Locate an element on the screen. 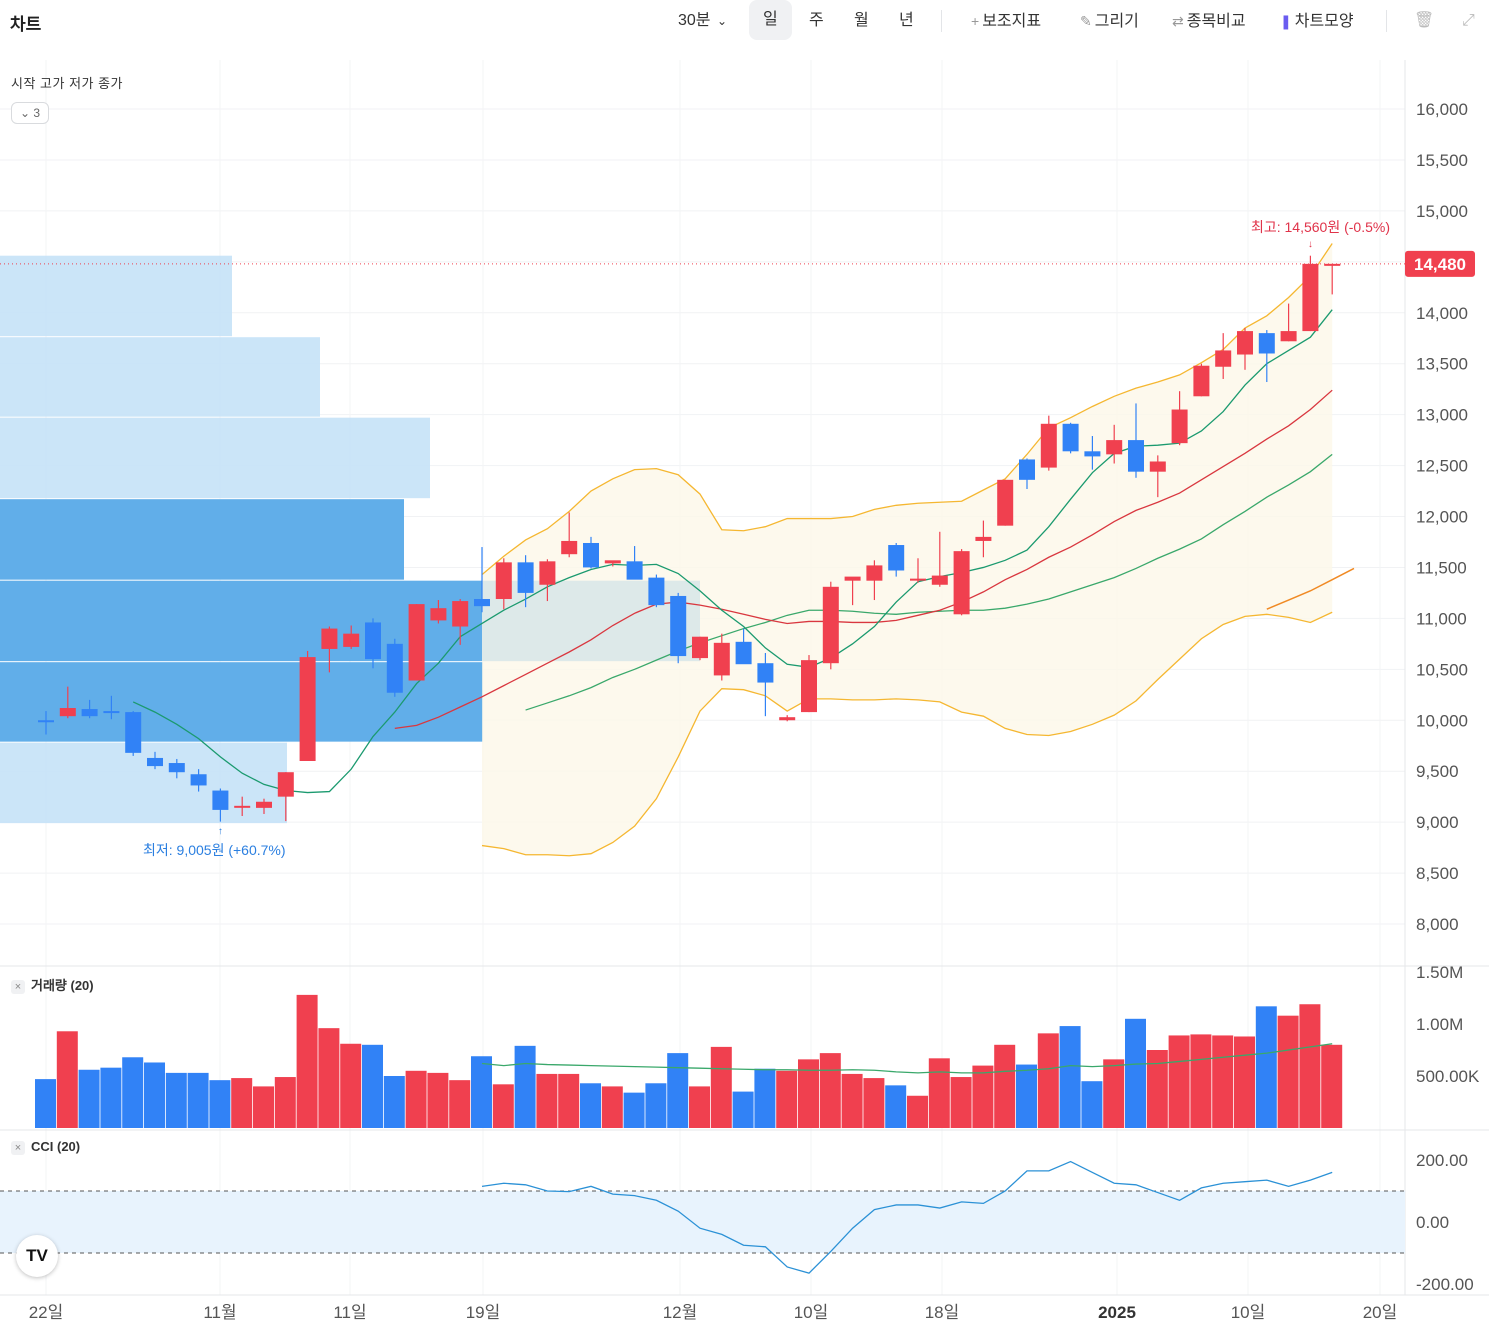  cci-line is located at coordinates (907, 1217).